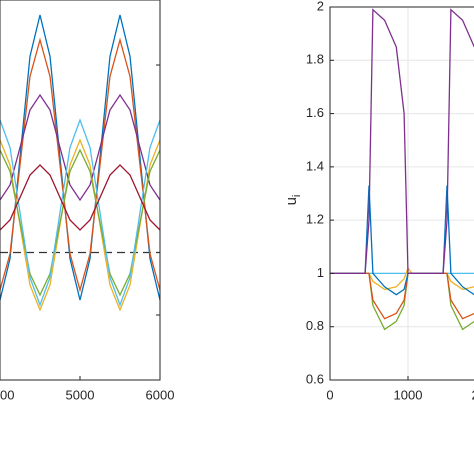  I want to click on x-tick-label: 4000, so click(7, 394).